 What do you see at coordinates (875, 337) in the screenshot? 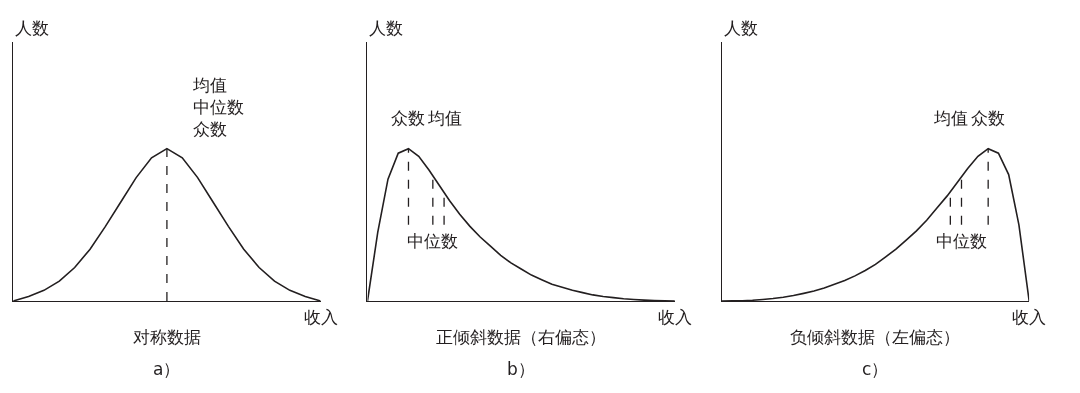
I see `text: 负倾斜数据（左偏态）` at bounding box center [875, 337].